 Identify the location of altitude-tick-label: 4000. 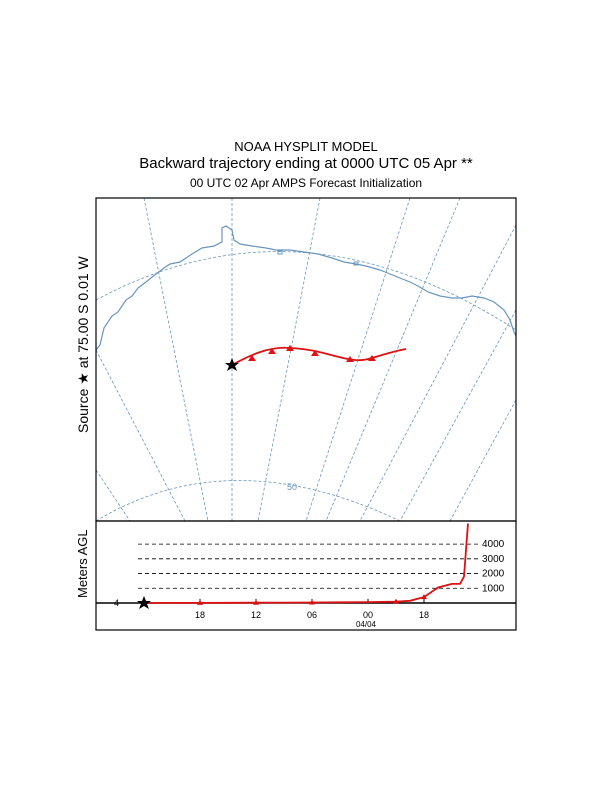
(493, 544).